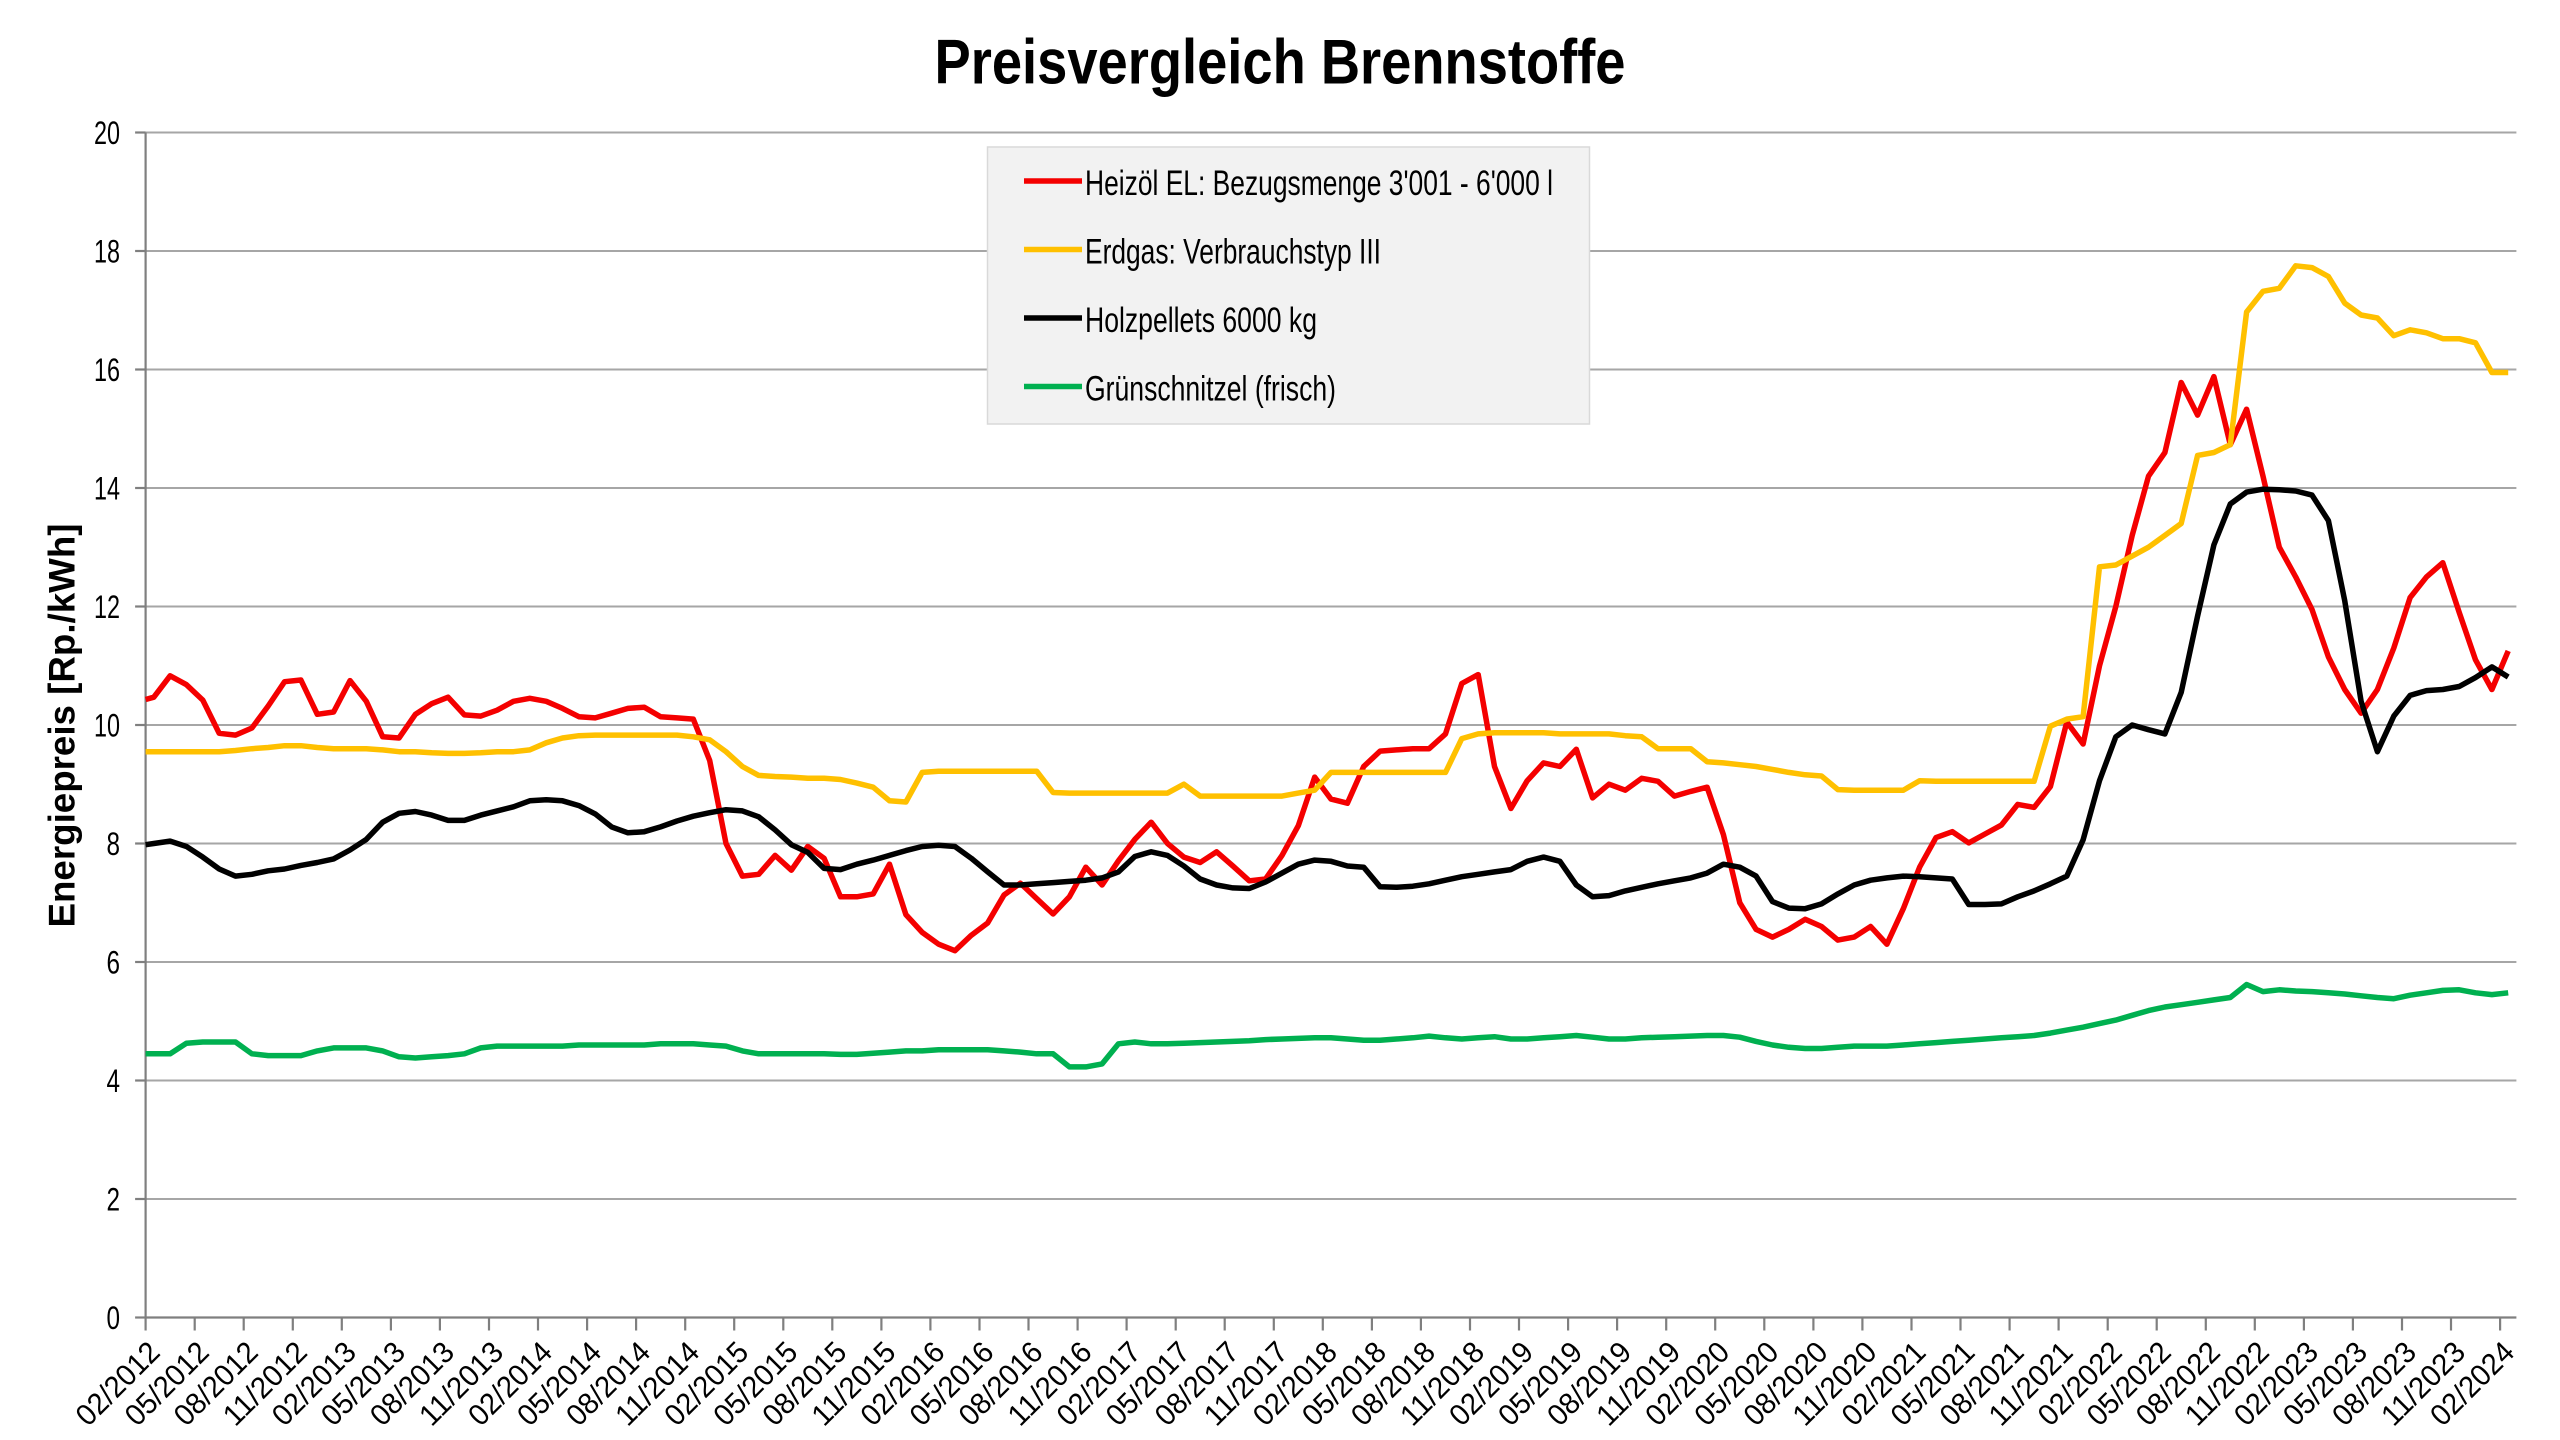 This screenshot has width=2560, height=1440. I want to click on svg-text: Energiepreis [Rp./kWh], so click(62, 726).